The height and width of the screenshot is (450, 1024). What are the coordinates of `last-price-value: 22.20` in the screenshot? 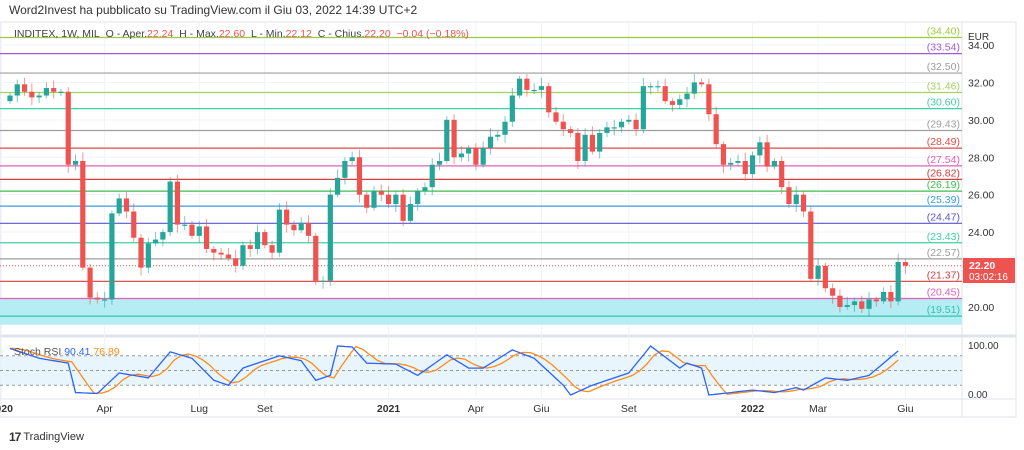 It's located at (982, 266).